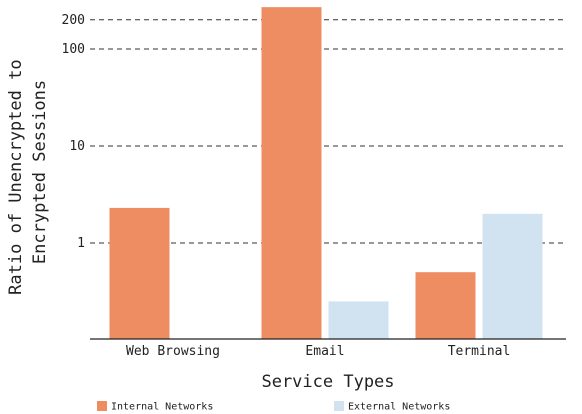 Image resolution: width=582 pixels, height=414 pixels. Describe the element at coordinates (81, 243) in the screenshot. I see `y-tick-label-1: 1` at that location.